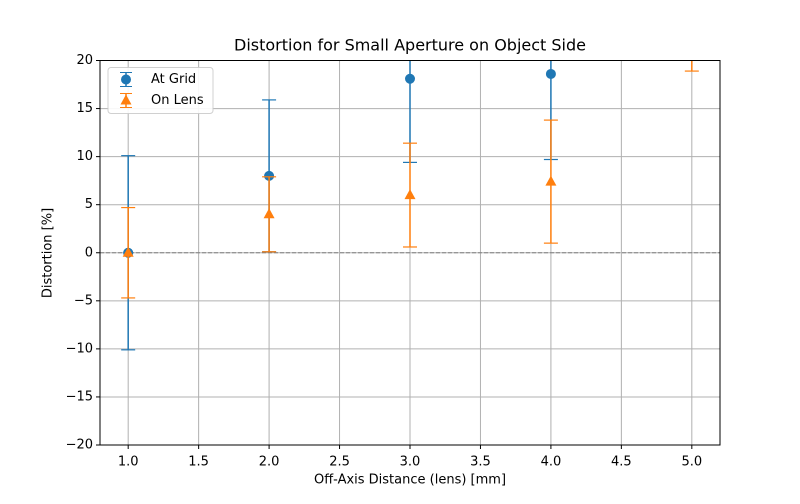 This screenshot has height=504, width=800. Describe the element at coordinates (177, 100) in the screenshot. I see `legend-label: On Lens` at that location.